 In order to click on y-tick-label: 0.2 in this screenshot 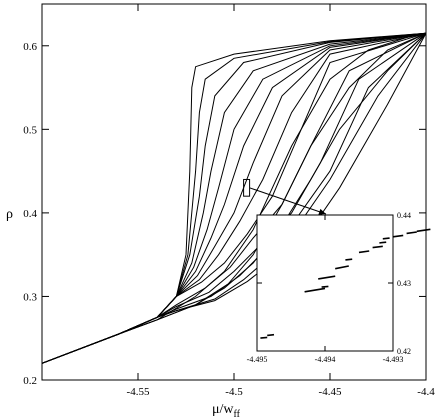, I will do `click(30, 381)`.